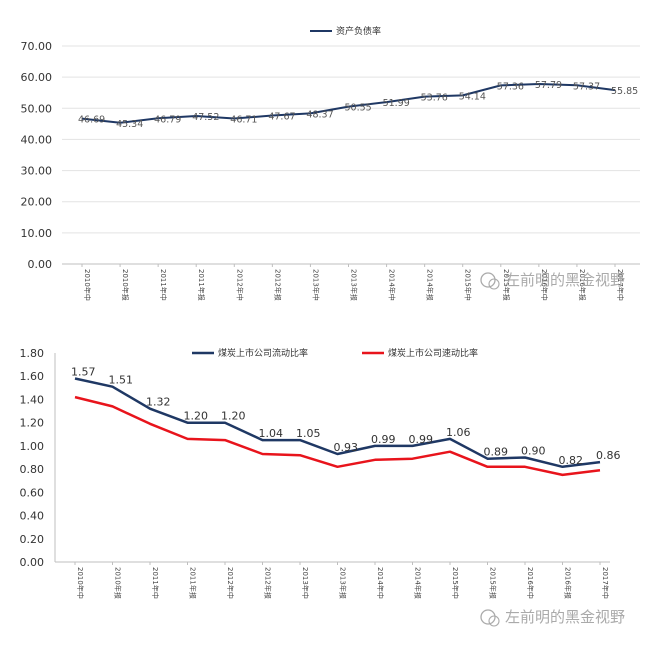 The image size is (655, 650). I want to click on data-label: 57.36, so click(510, 86).